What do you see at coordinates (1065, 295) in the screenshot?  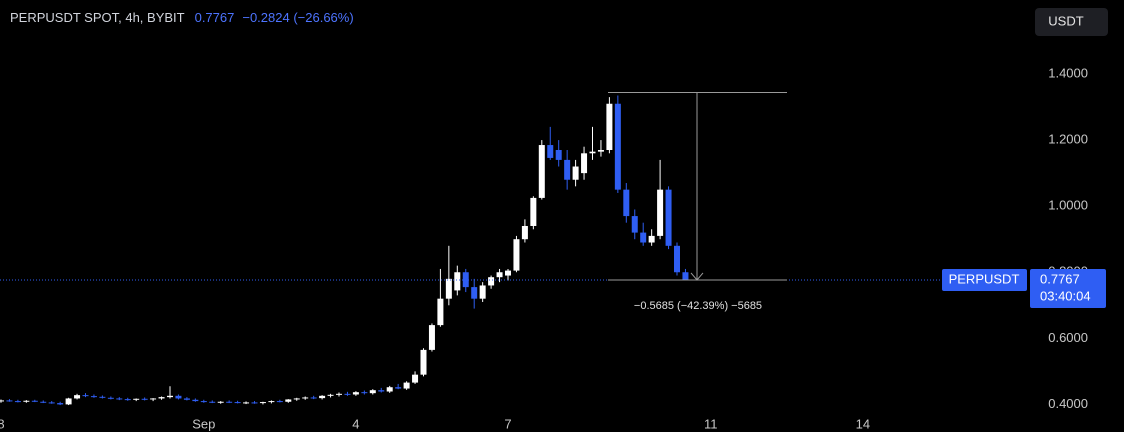 I see `price-badge-countdown: 03:40:04` at bounding box center [1065, 295].